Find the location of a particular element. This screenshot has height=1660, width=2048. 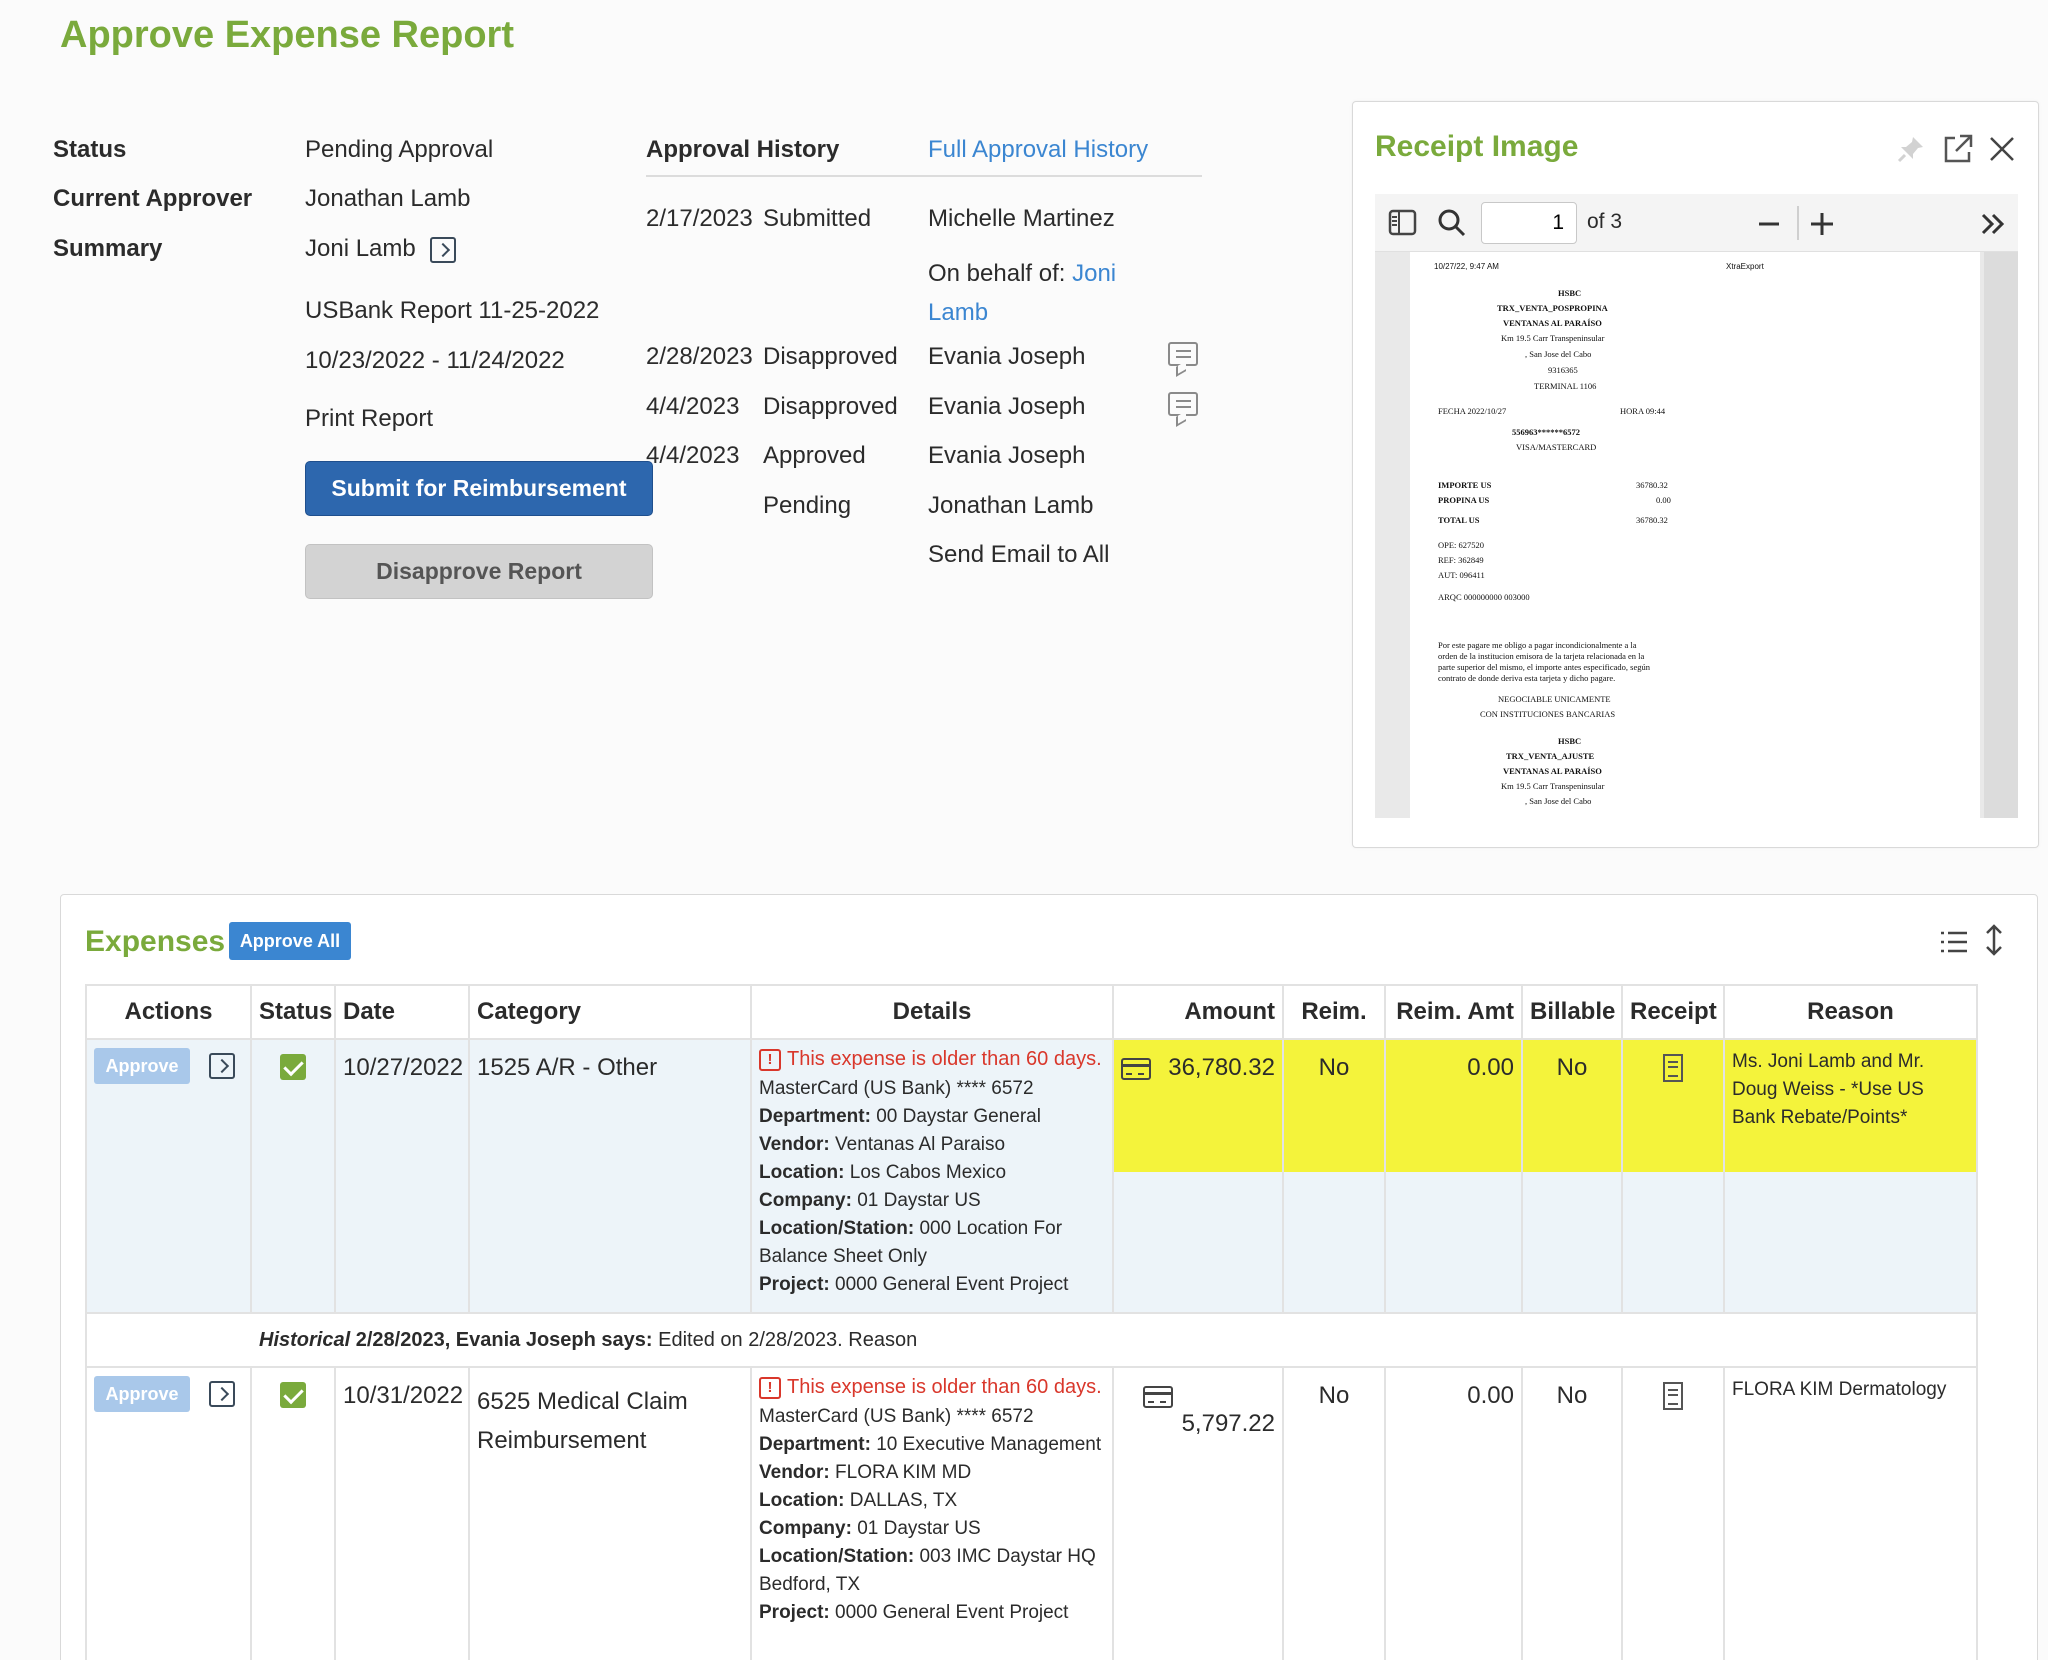

history-date: 2/17/2023 is located at coordinates (699, 218).